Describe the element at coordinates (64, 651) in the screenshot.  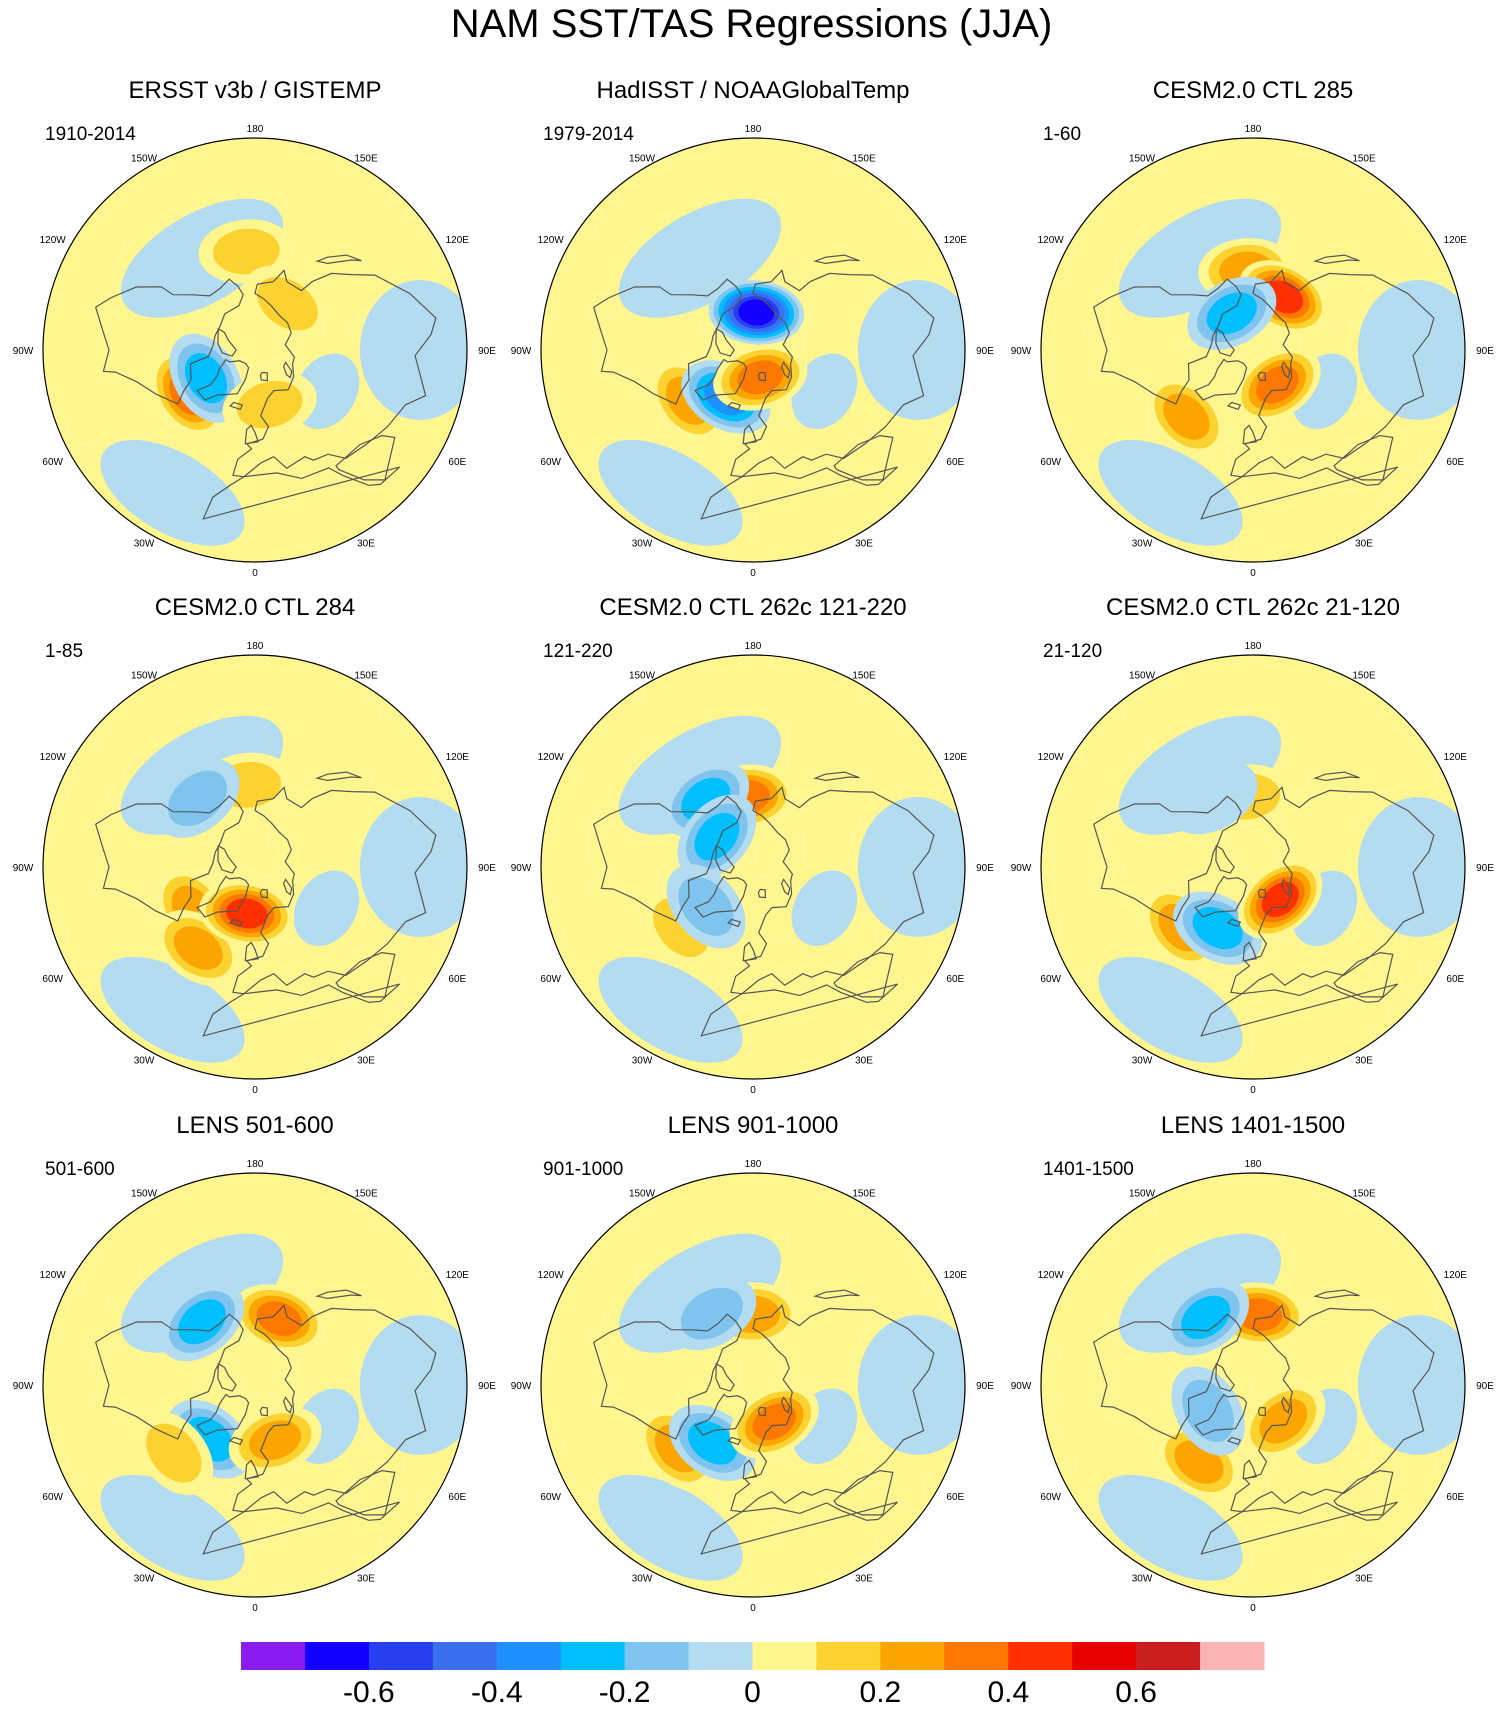
I see `panel-period: 1-85` at that location.